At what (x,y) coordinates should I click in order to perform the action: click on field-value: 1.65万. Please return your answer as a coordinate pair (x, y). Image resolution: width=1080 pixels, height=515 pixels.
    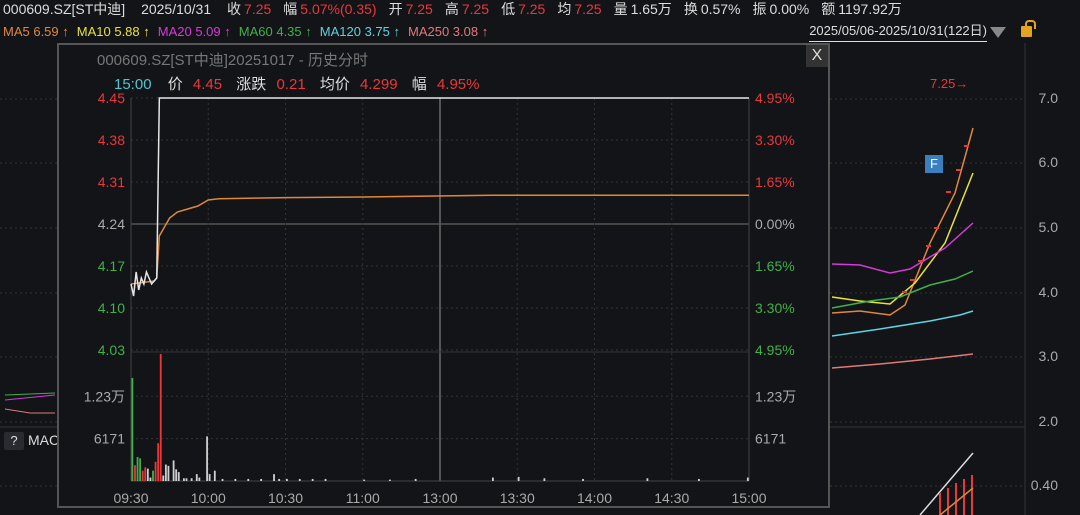
    Looking at the image, I should click on (651, 9).